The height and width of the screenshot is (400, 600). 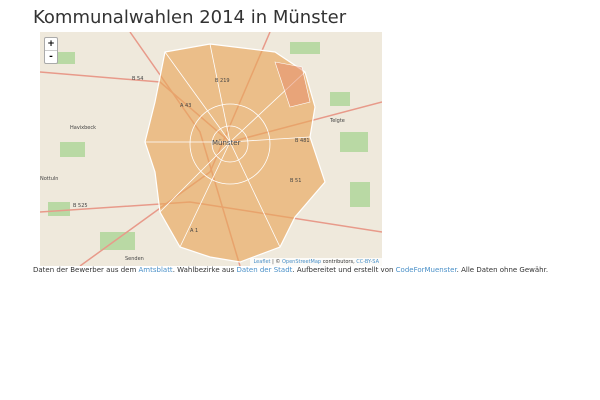 What do you see at coordinates (426, 270) in the screenshot?
I see `footer-link: CodeForMuenster` at bounding box center [426, 270].